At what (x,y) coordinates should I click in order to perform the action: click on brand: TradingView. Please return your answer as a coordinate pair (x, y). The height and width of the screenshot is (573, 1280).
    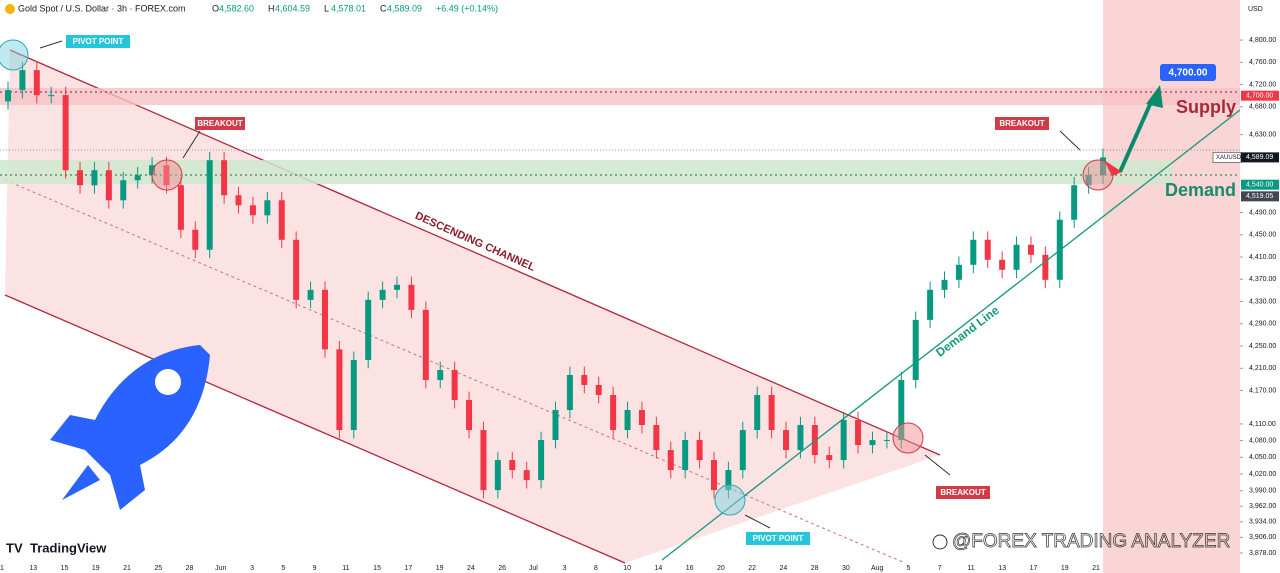
    Looking at the image, I should click on (68, 547).